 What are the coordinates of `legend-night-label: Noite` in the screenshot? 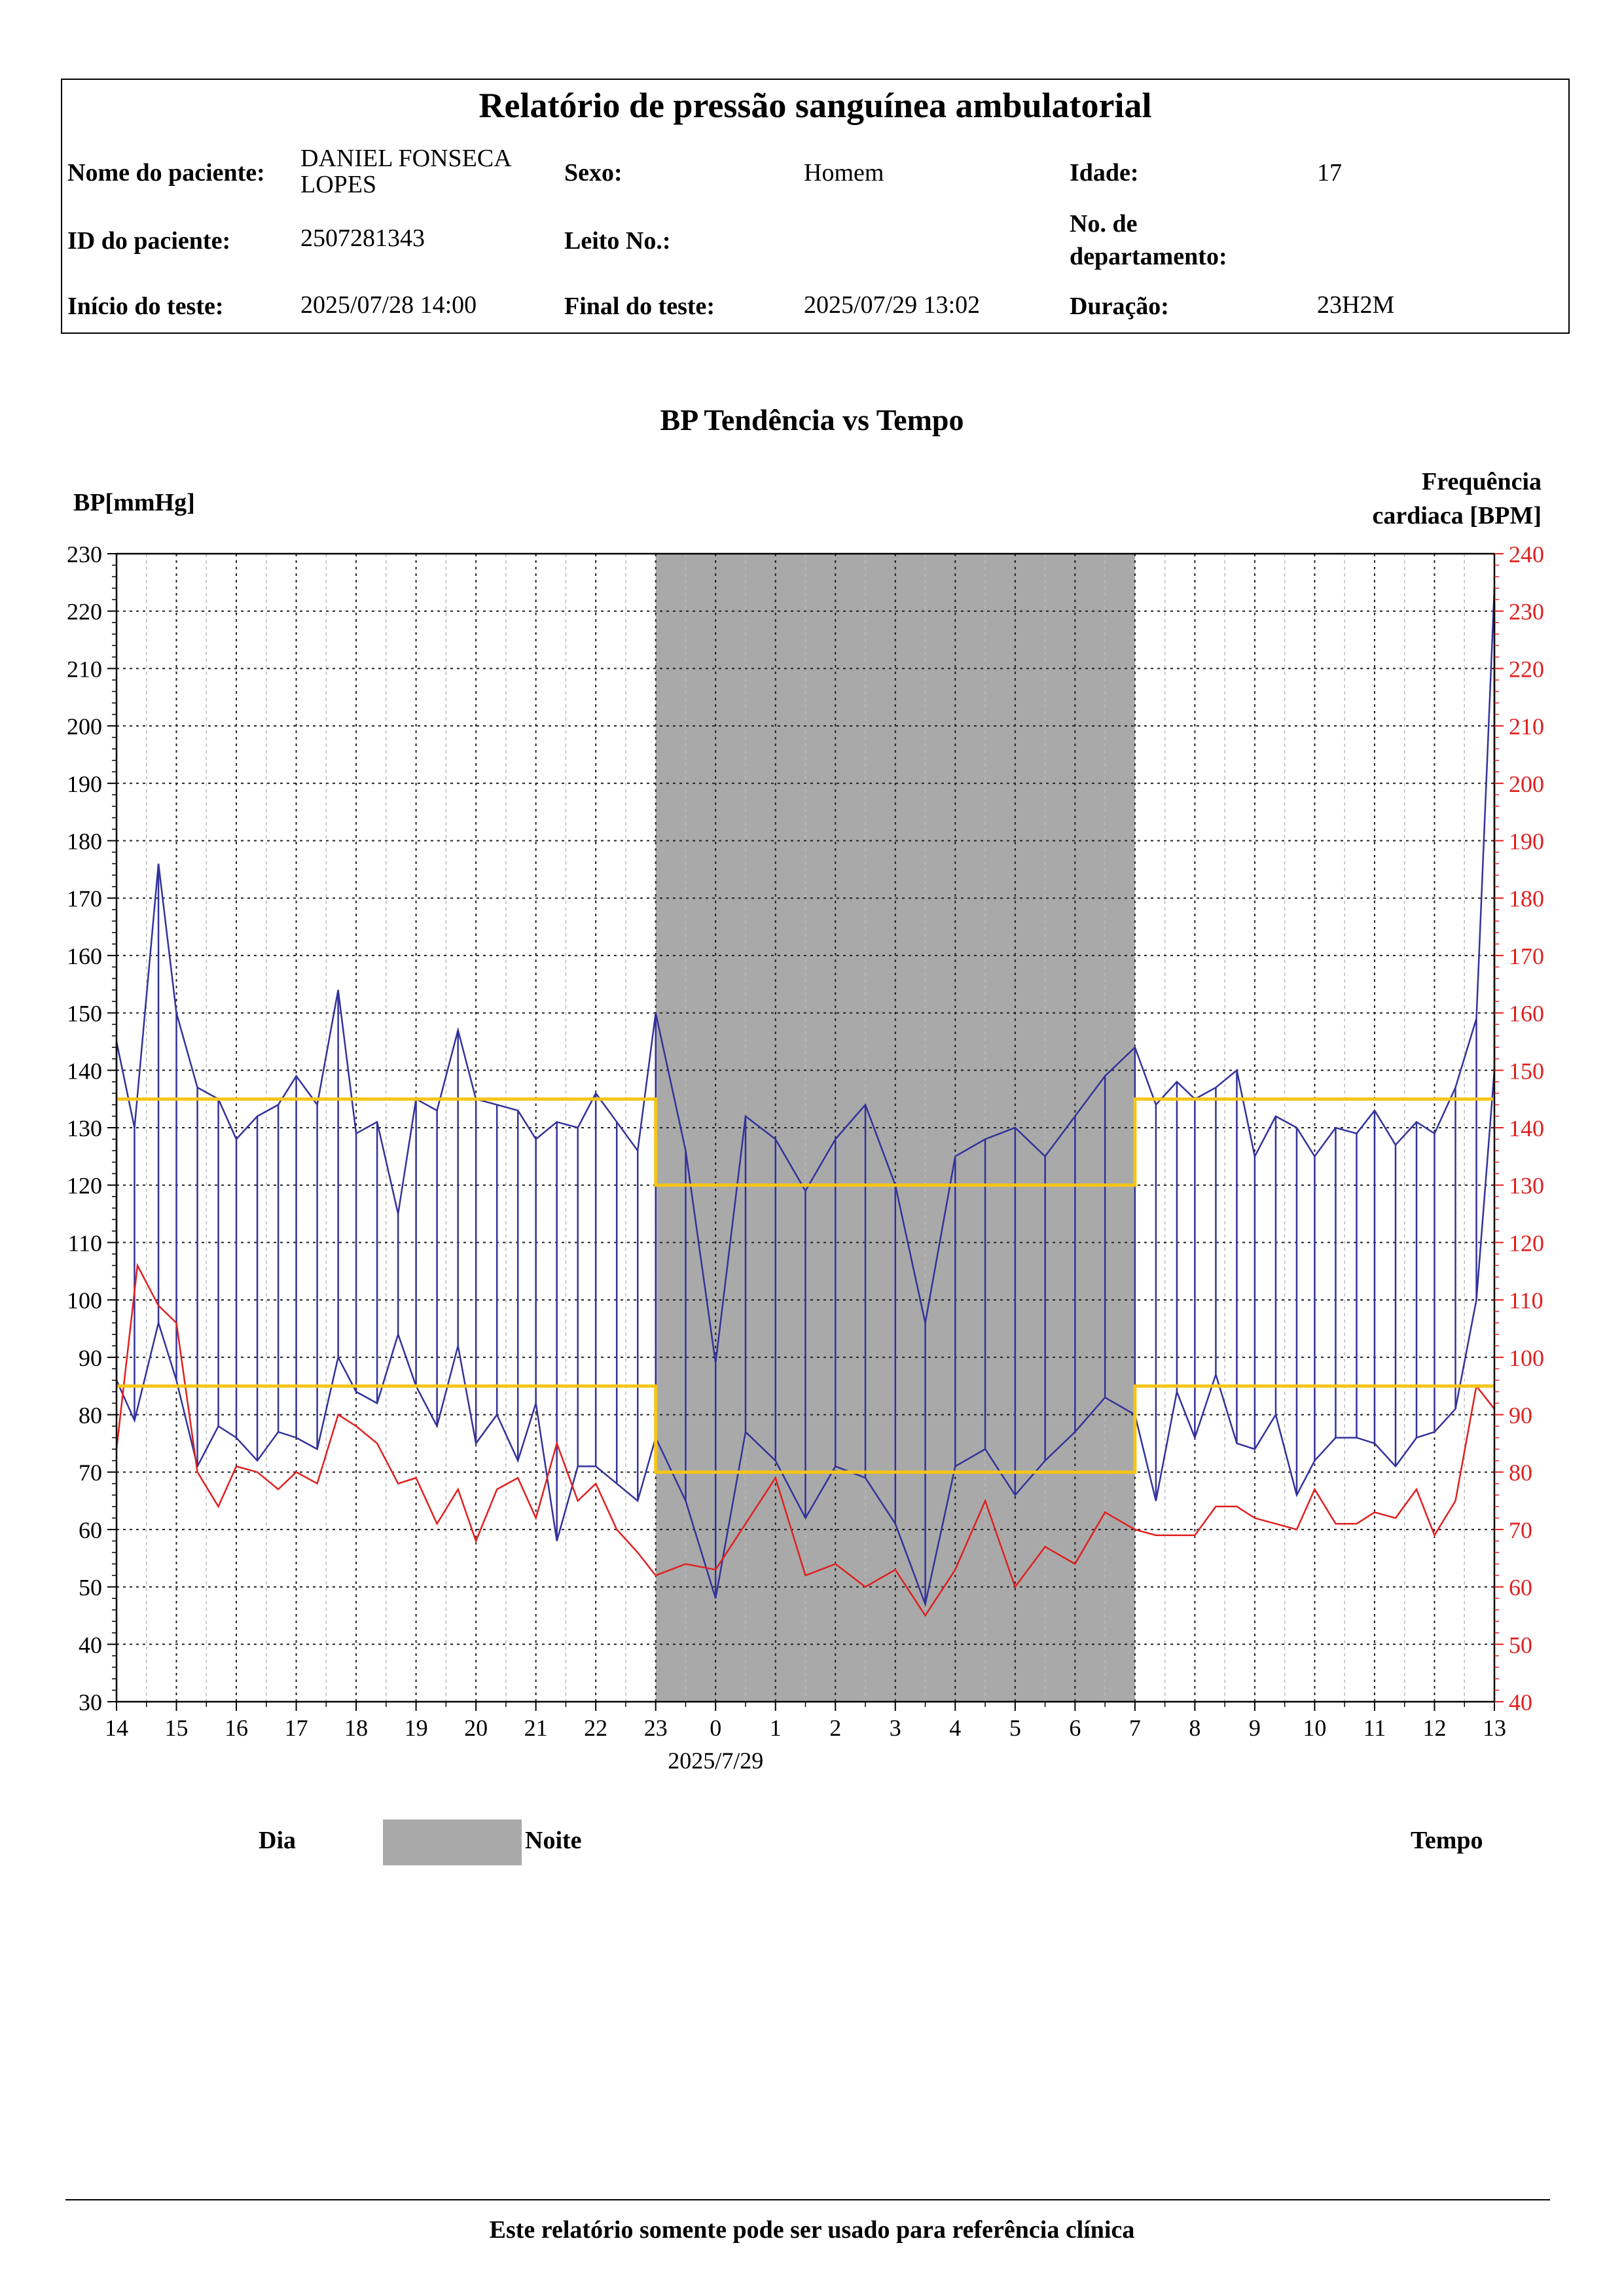 It's located at (553, 1840).